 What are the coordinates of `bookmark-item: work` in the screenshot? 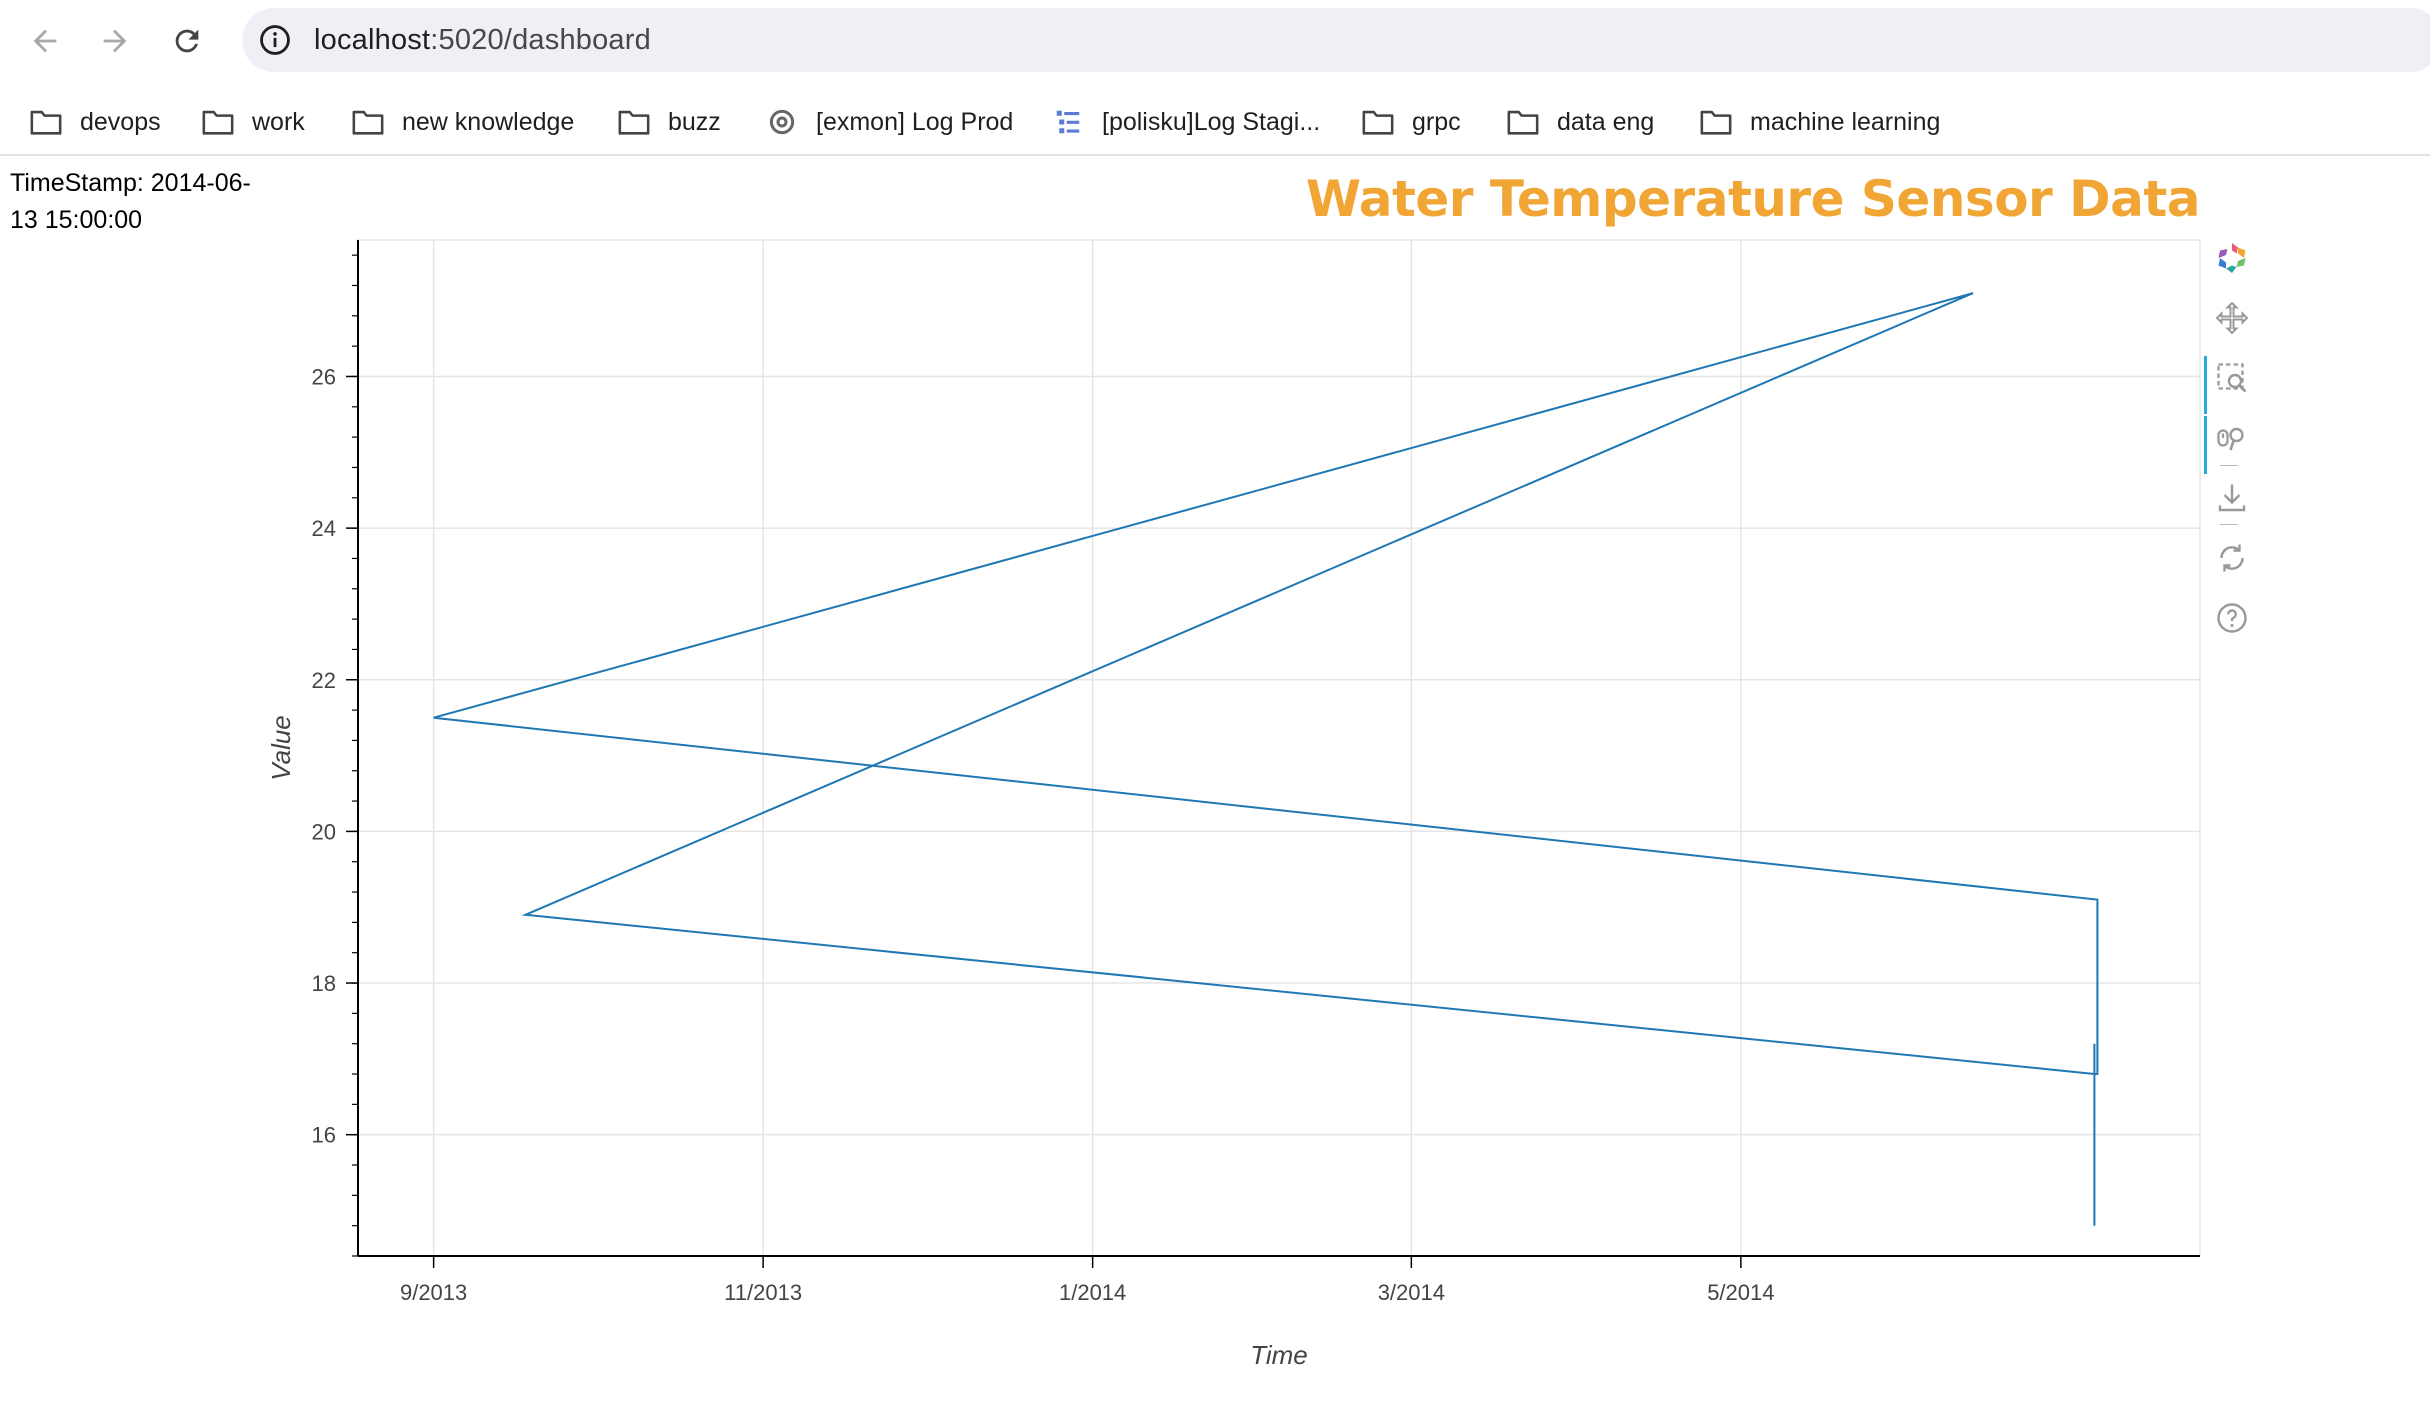 It's located at (252, 122).